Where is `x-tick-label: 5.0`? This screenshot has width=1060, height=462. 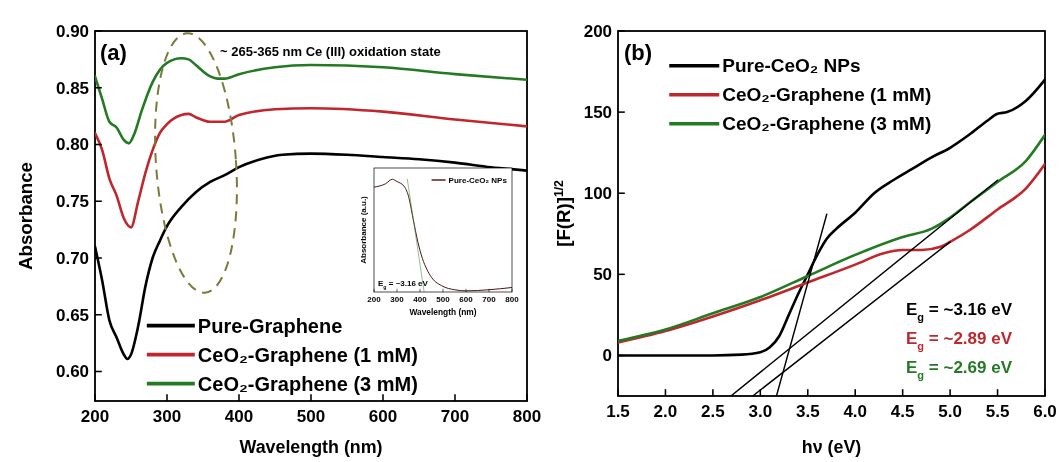 x-tick-label: 5.0 is located at coordinates (950, 412).